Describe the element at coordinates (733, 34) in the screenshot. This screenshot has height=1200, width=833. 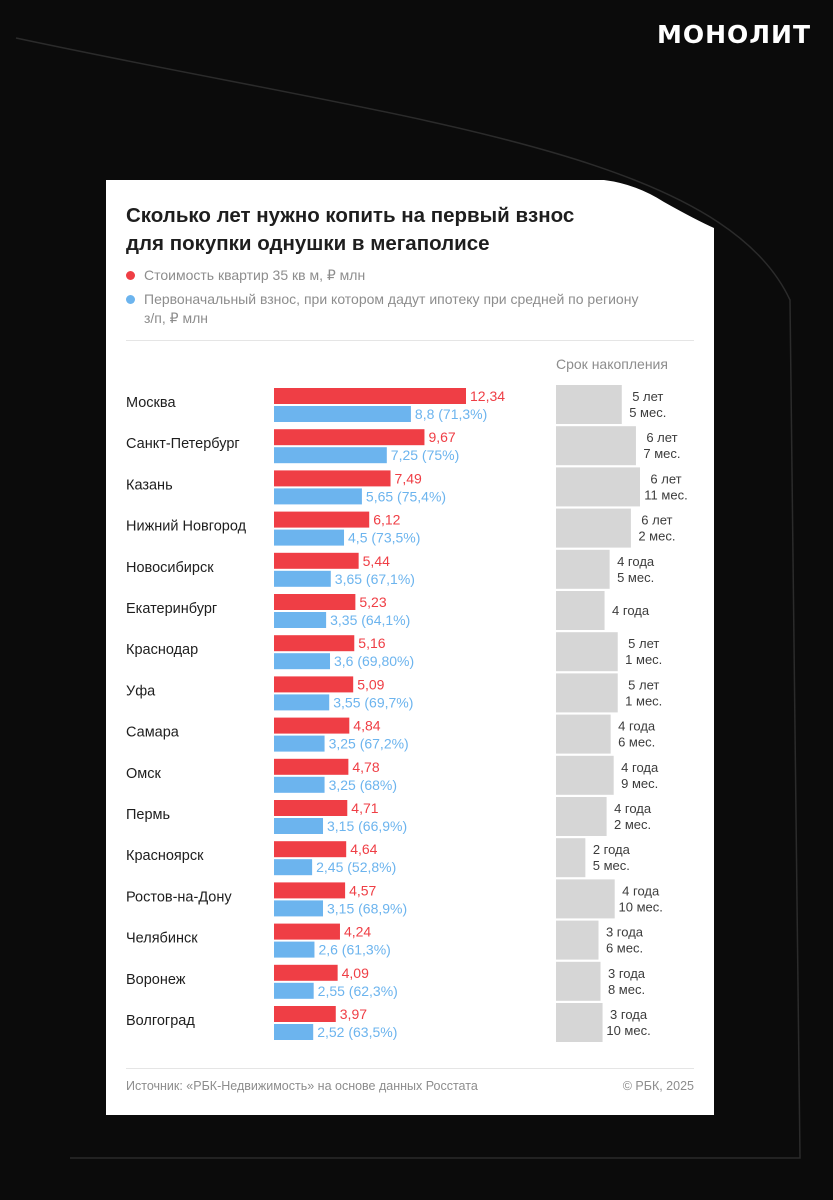
I see `brand-logo: МОНОЛИТ` at that location.